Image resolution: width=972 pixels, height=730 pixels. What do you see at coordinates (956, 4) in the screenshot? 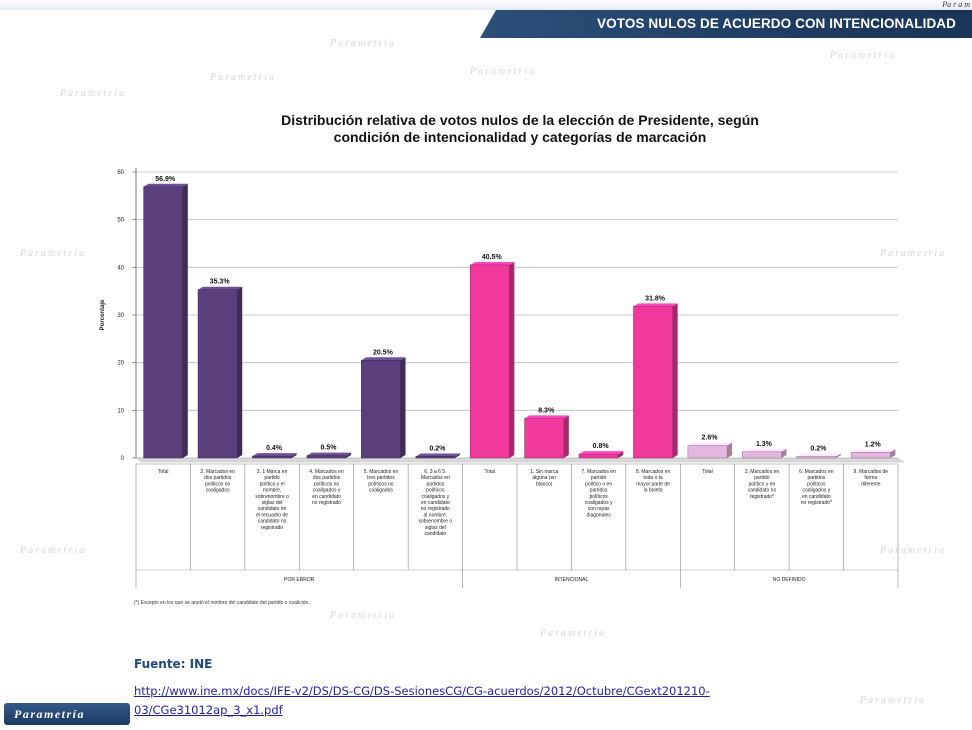
I see `corner-text: Pa r a m` at bounding box center [956, 4].